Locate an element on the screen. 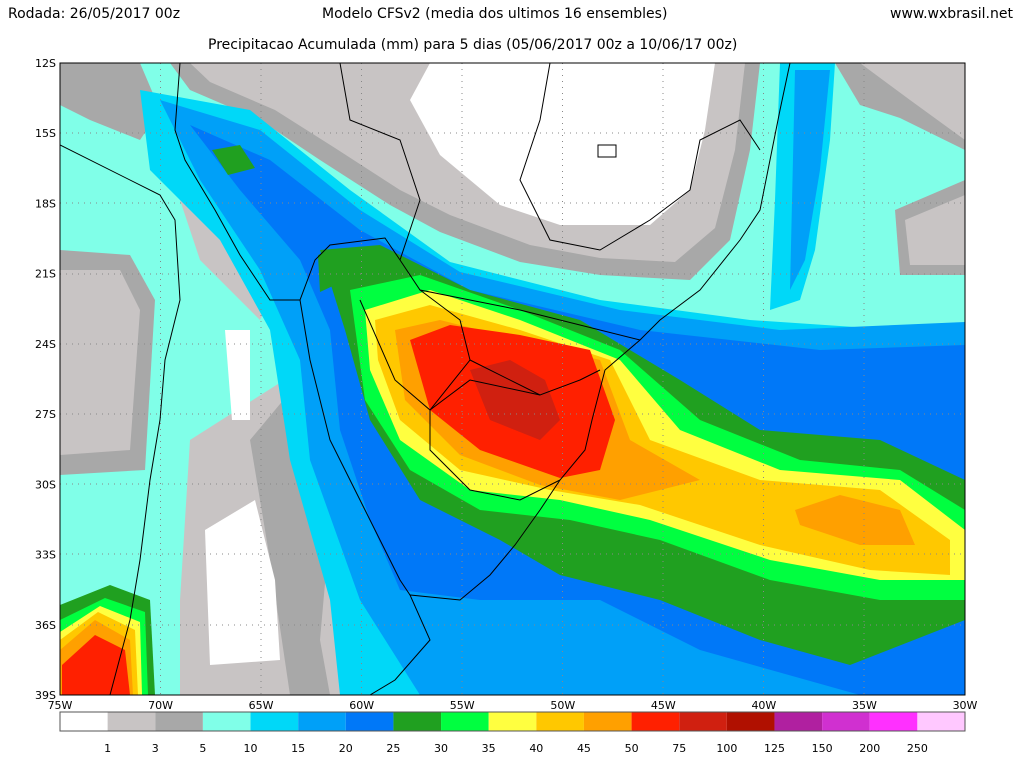  legend-label: 50 is located at coordinates (632, 748).